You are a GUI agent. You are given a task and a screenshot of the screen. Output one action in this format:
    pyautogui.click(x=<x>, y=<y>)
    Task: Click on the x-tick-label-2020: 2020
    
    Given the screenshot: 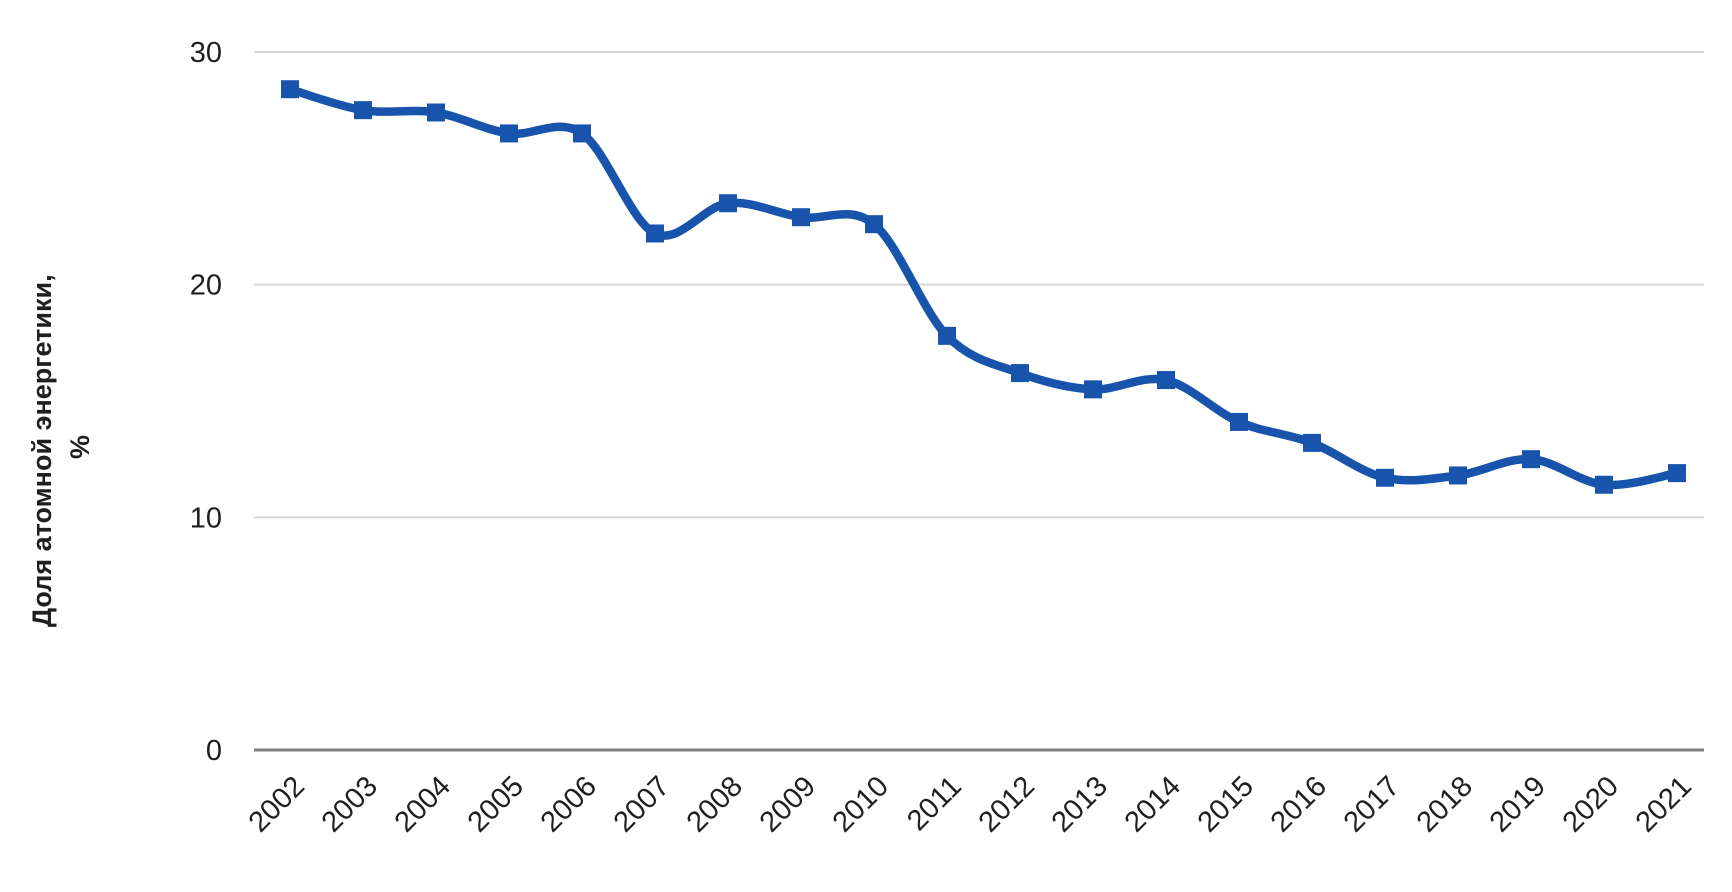 What is the action you would take?
    pyautogui.click(x=1591, y=804)
    